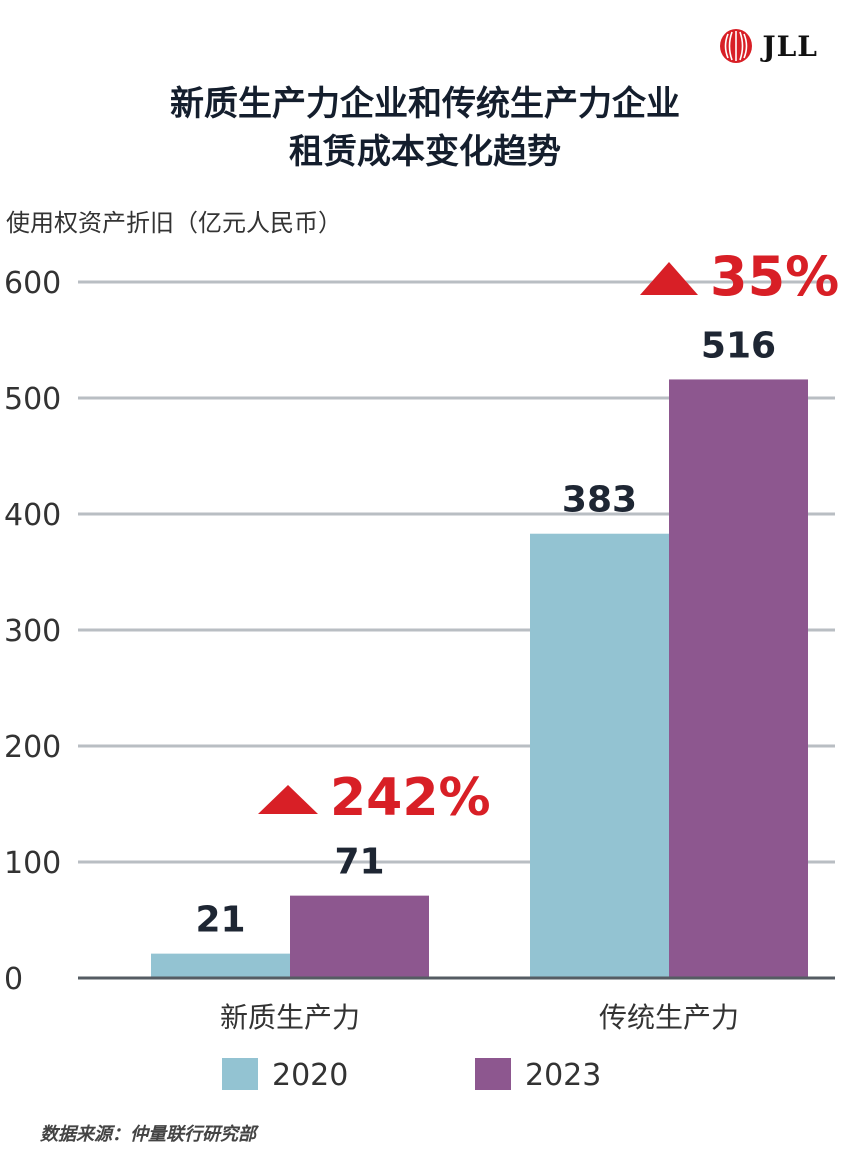 The width and height of the screenshot is (850, 1162). What do you see at coordinates (148, 1134) in the screenshot?
I see `source-note: 数据来源：仲量联行研究部` at bounding box center [148, 1134].